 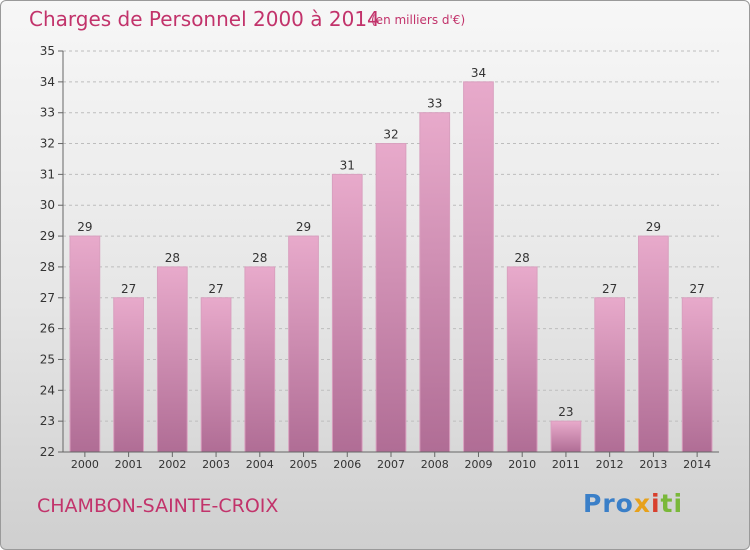 I want to click on y-tick-label: 28, so click(x=47, y=267).